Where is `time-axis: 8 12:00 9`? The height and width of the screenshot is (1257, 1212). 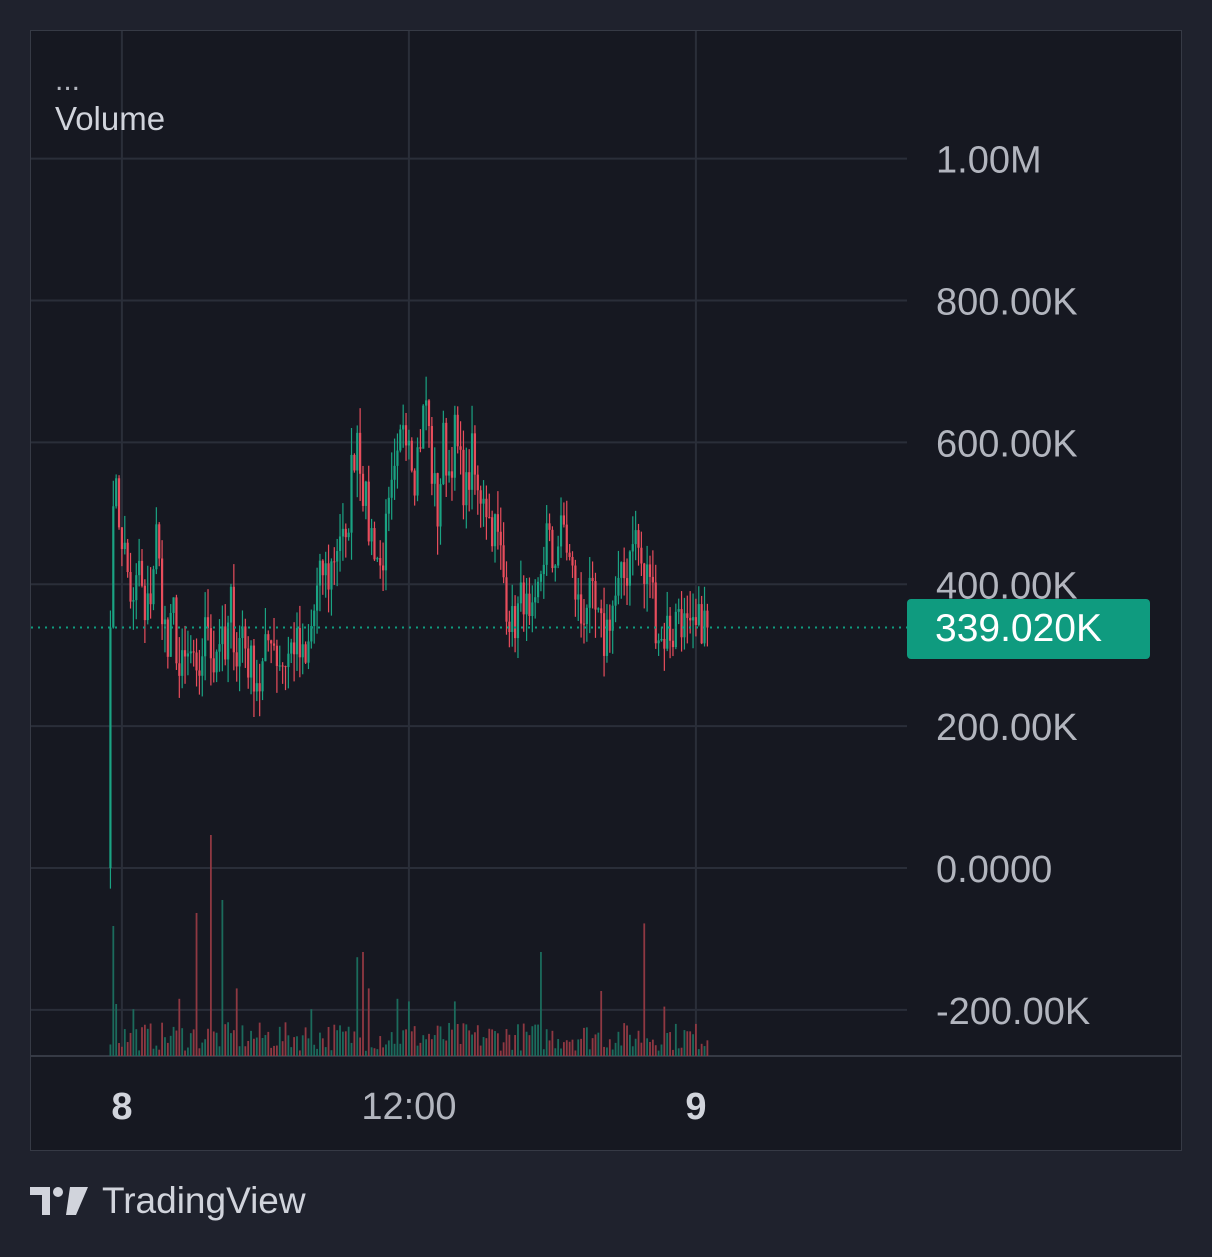 time-axis: 8 12:00 9 is located at coordinates (408, 1107).